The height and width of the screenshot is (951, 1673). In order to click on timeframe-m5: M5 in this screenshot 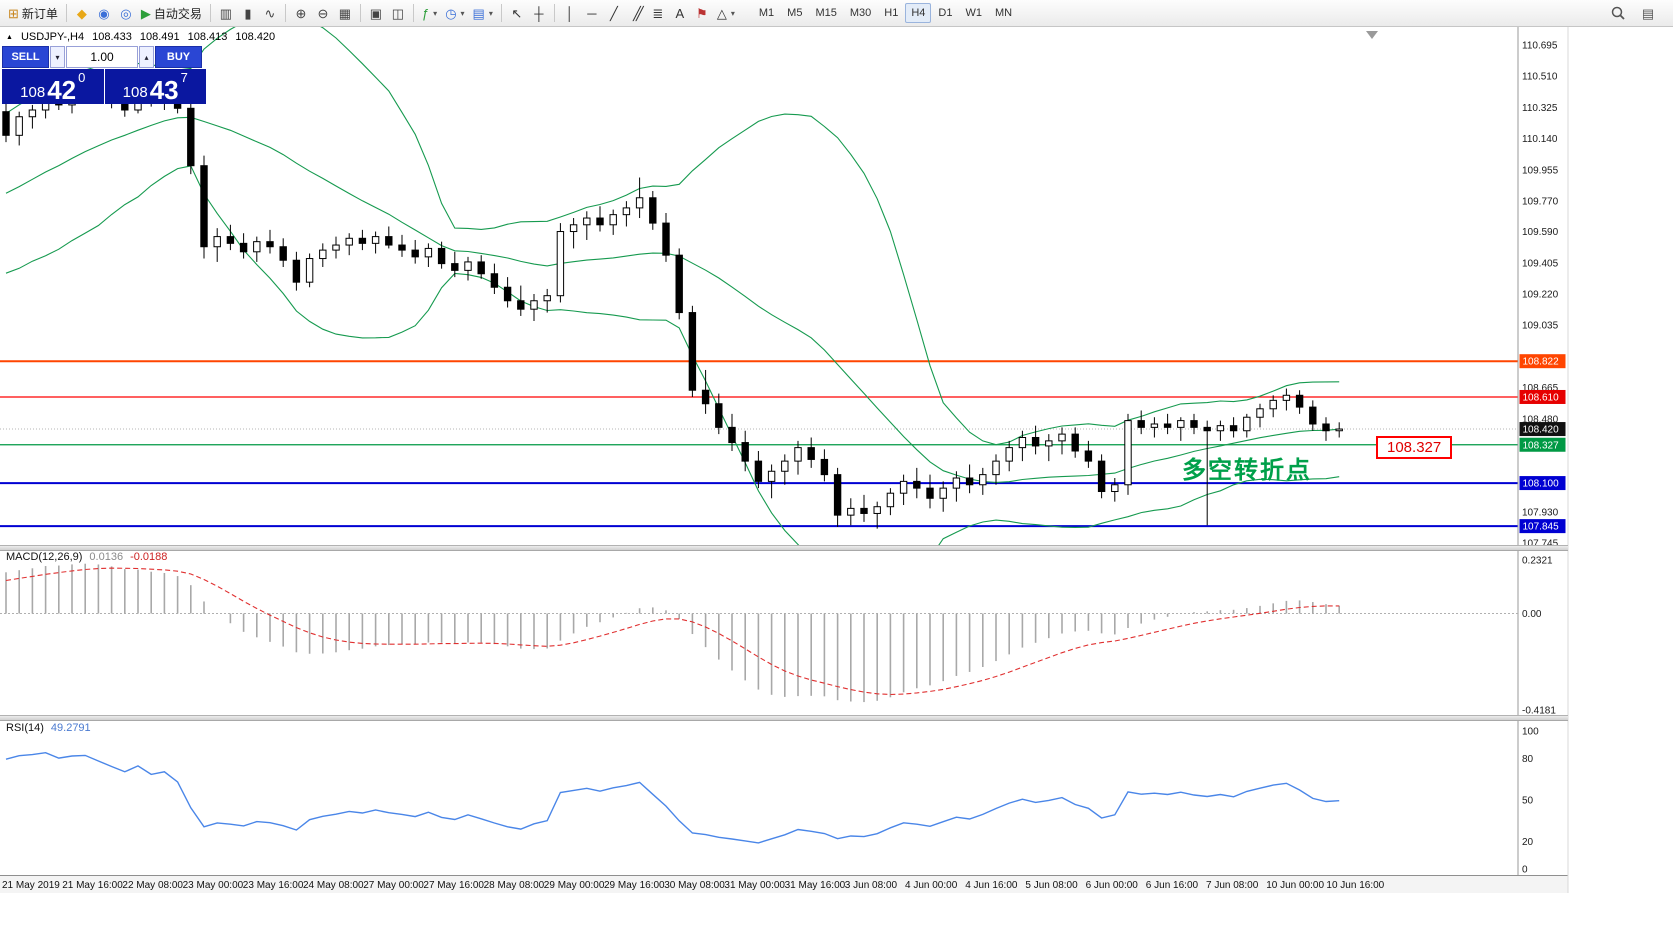, I will do `click(795, 13)`.